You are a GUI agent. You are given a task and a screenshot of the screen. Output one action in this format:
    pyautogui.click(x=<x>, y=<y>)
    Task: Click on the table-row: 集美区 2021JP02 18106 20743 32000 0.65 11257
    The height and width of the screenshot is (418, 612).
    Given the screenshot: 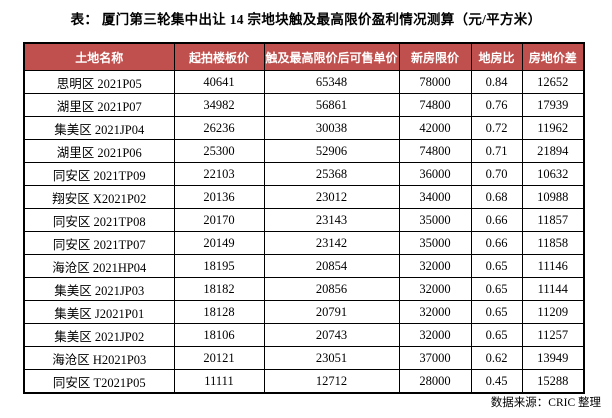 What is the action you would take?
    pyautogui.click(x=304, y=335)
    